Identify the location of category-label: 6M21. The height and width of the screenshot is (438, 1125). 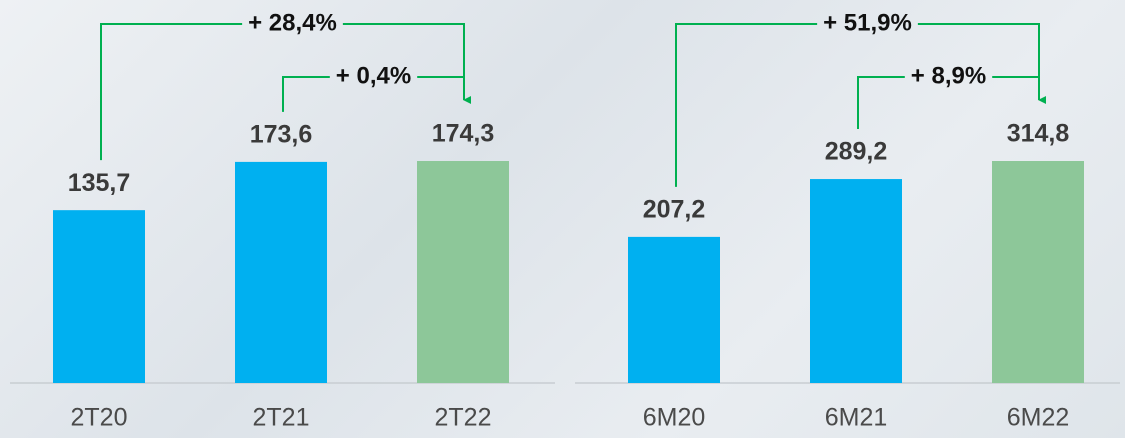
(856, 418).